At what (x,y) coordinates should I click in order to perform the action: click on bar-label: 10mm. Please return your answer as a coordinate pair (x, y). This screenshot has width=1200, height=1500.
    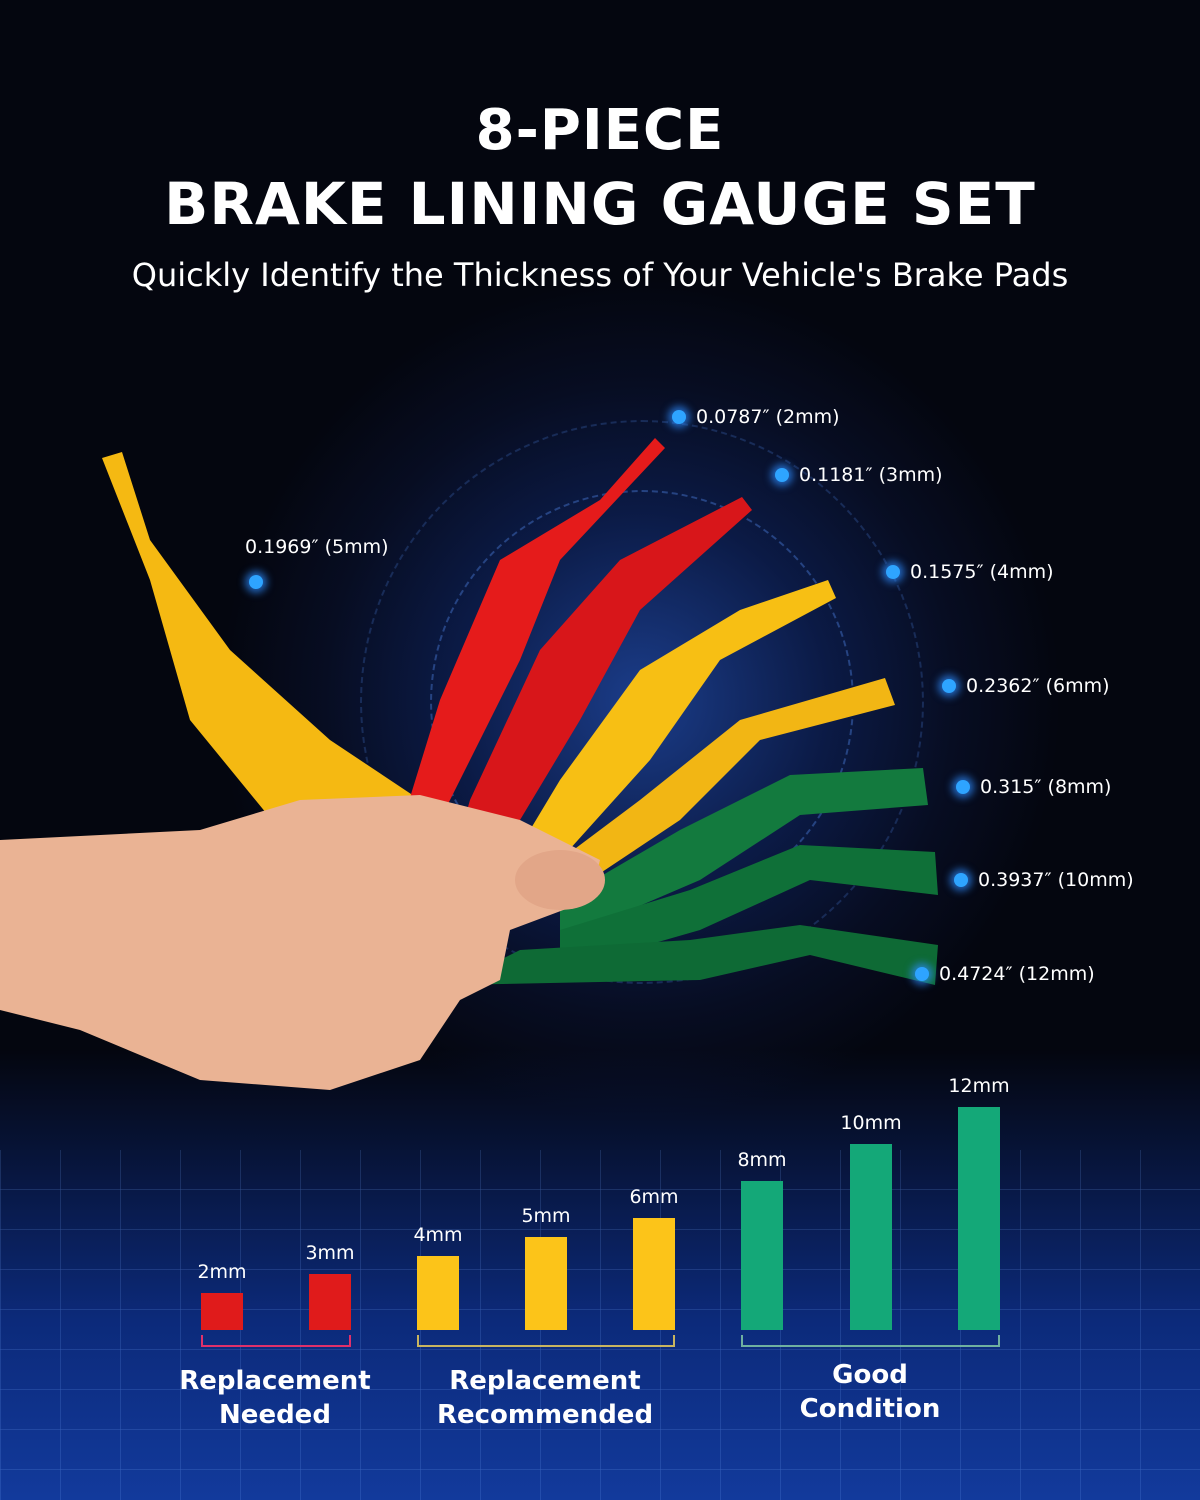
    Looking at the image, I should click on (871, 1123).